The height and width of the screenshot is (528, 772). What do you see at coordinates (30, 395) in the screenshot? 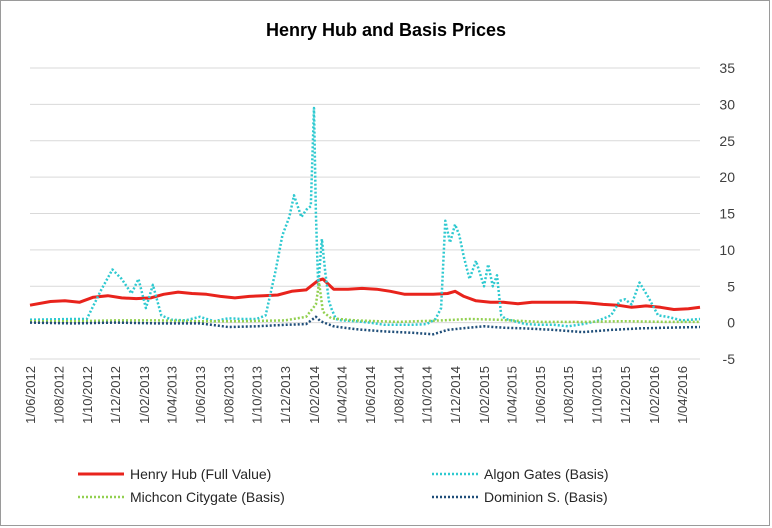
I see `x-tick-label: 1/06/2012` at bounding box center [30, 395].